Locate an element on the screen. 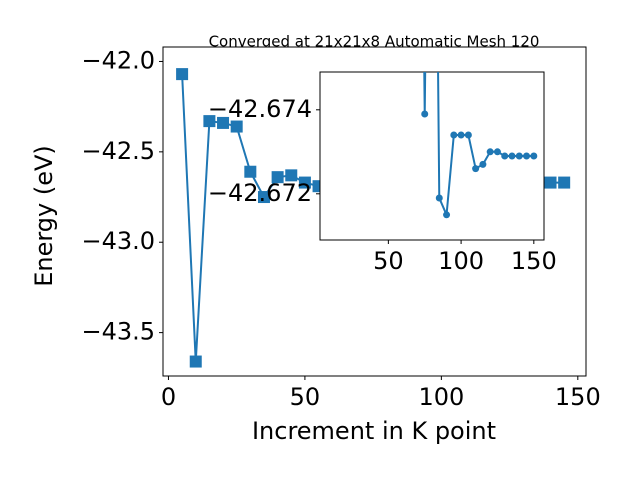  y-tick-label: −42.674 is located at coordinates (260, 109).